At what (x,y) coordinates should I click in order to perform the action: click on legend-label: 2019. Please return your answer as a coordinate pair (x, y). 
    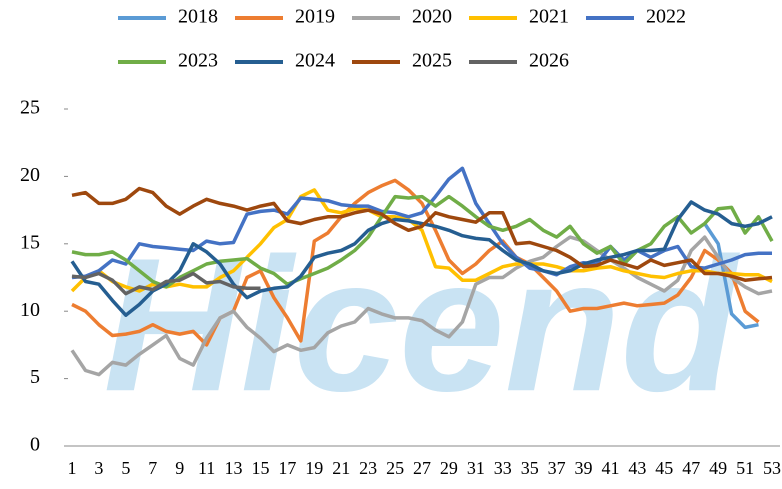
    Looking at the image, I should click on (315, 17).